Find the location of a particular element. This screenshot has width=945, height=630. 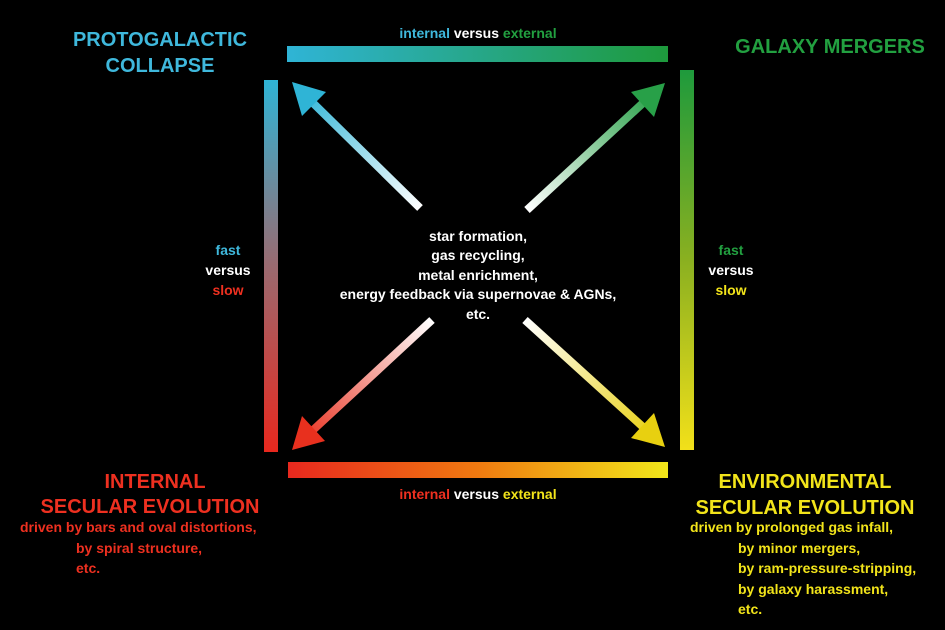

corner-title: COLLAPSE is located at coordinates (160, 66).